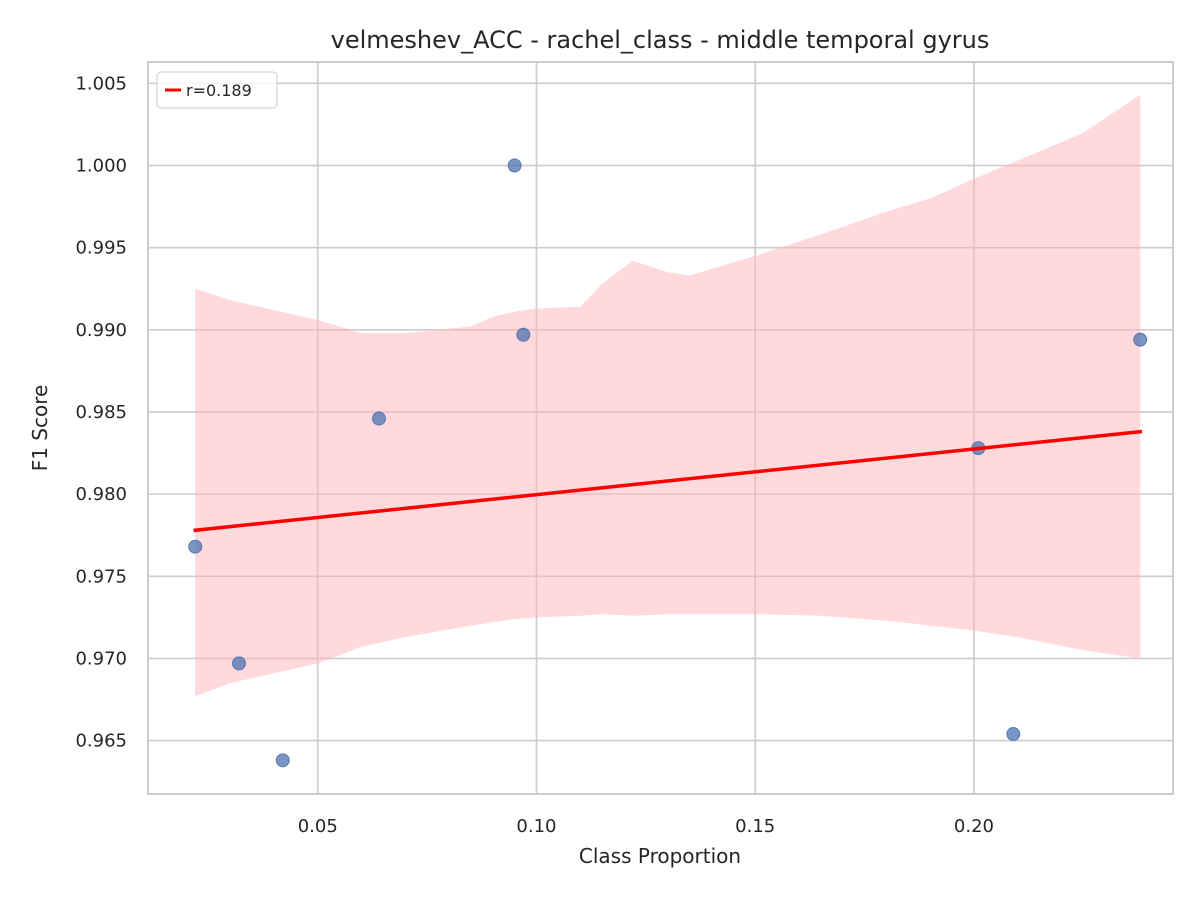 The image size is (1200, 900). Describe the element at coordinates (755, 826) in the screenshot. I see `x-tick-label: 0.15` at that location.